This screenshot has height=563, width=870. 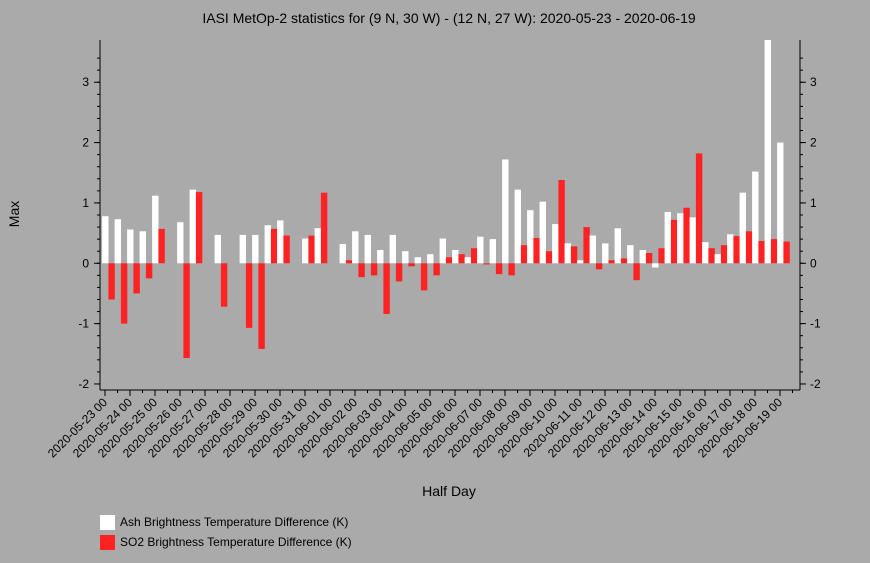 I want to click on y-tick-label: 2, so click(x=813, y=143).